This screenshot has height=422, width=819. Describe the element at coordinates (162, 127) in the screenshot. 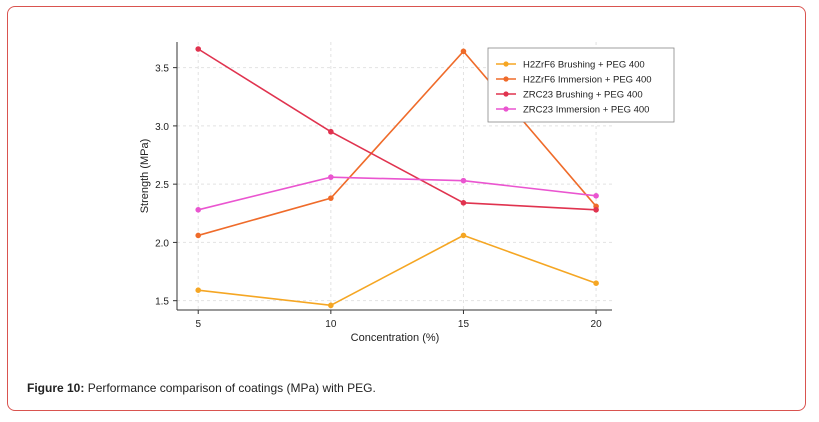

I see `y-tick-label: 3.0` at that location.